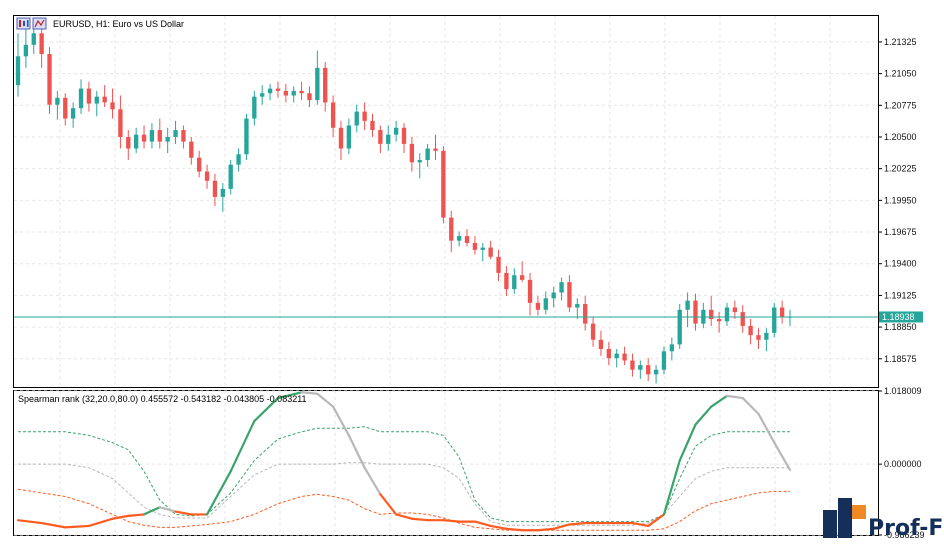  Describe the element at coordinates (901, 463) in the screenshot. I see `indicator-axis: 1.018009 0.000000 -0.986239` at that location.